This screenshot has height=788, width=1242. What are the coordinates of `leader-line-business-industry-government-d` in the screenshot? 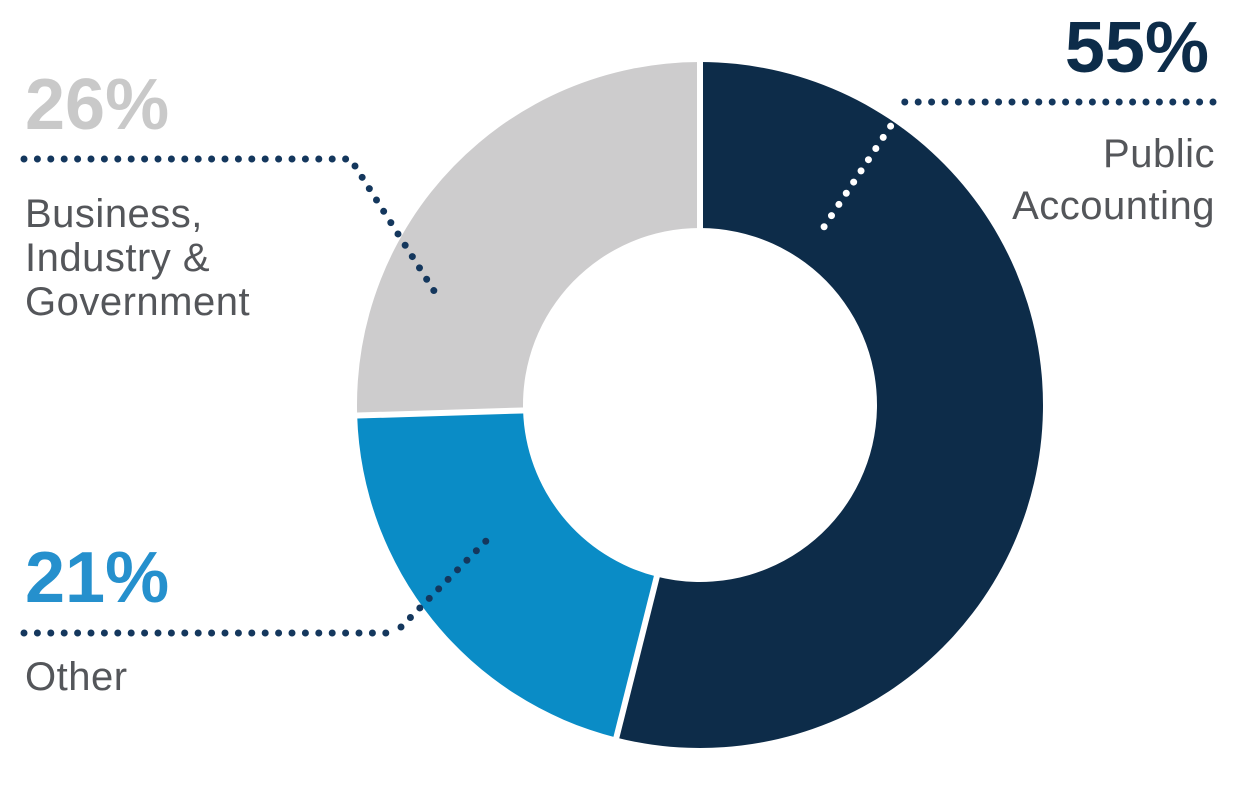 It's located at (395, 230).